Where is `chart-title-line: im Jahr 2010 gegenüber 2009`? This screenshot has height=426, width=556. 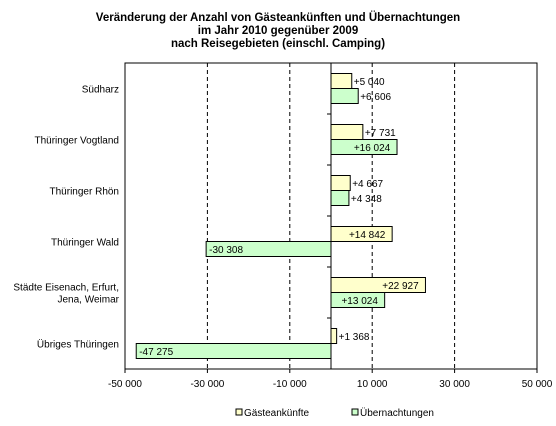 chart-title-line: im Jahr 2010 gegenüber 2009 is located at coordinates (278, 31).